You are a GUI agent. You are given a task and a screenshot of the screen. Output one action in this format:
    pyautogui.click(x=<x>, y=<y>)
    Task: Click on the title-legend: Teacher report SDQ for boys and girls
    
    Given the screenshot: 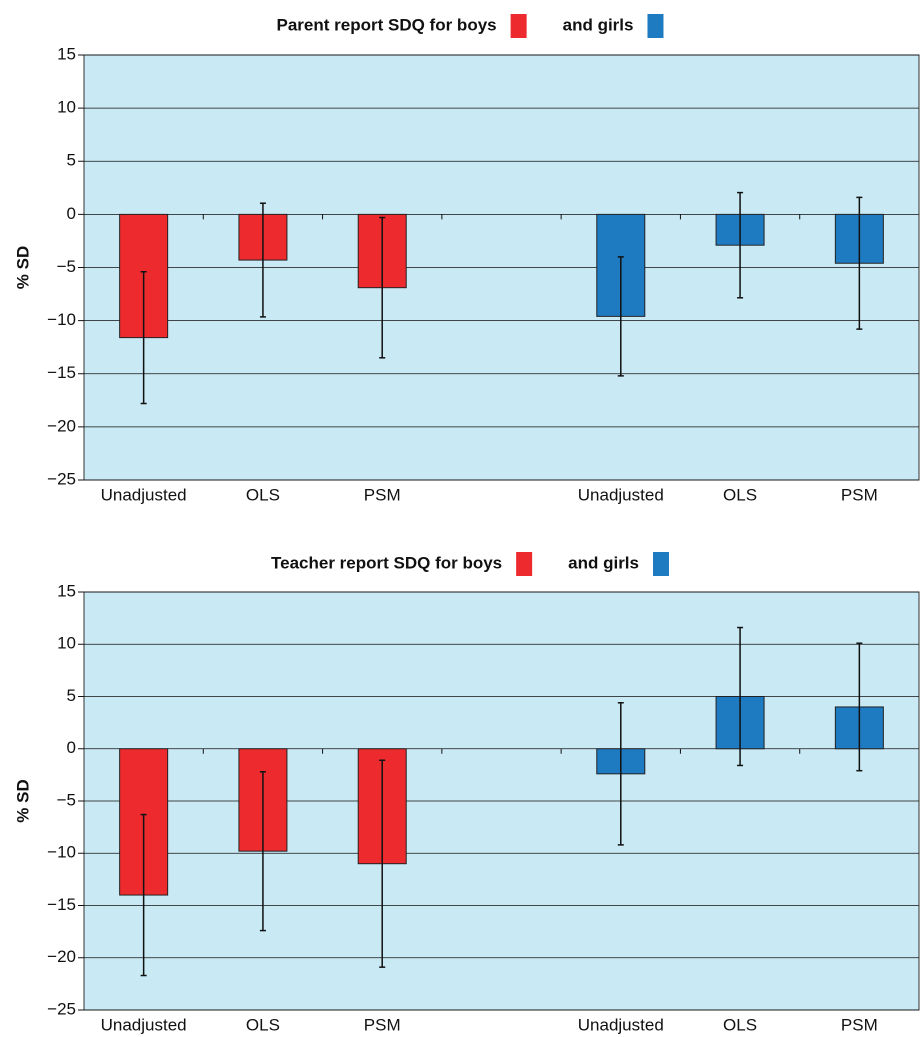 What is the action you would take?
    pyautogui.click(x=470, y=564)
    